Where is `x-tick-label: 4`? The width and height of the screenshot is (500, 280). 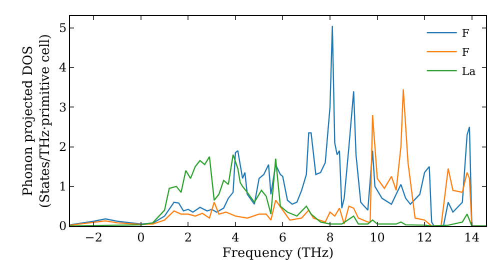 x-tick-label: 4 is located at coordinates (236, 237).